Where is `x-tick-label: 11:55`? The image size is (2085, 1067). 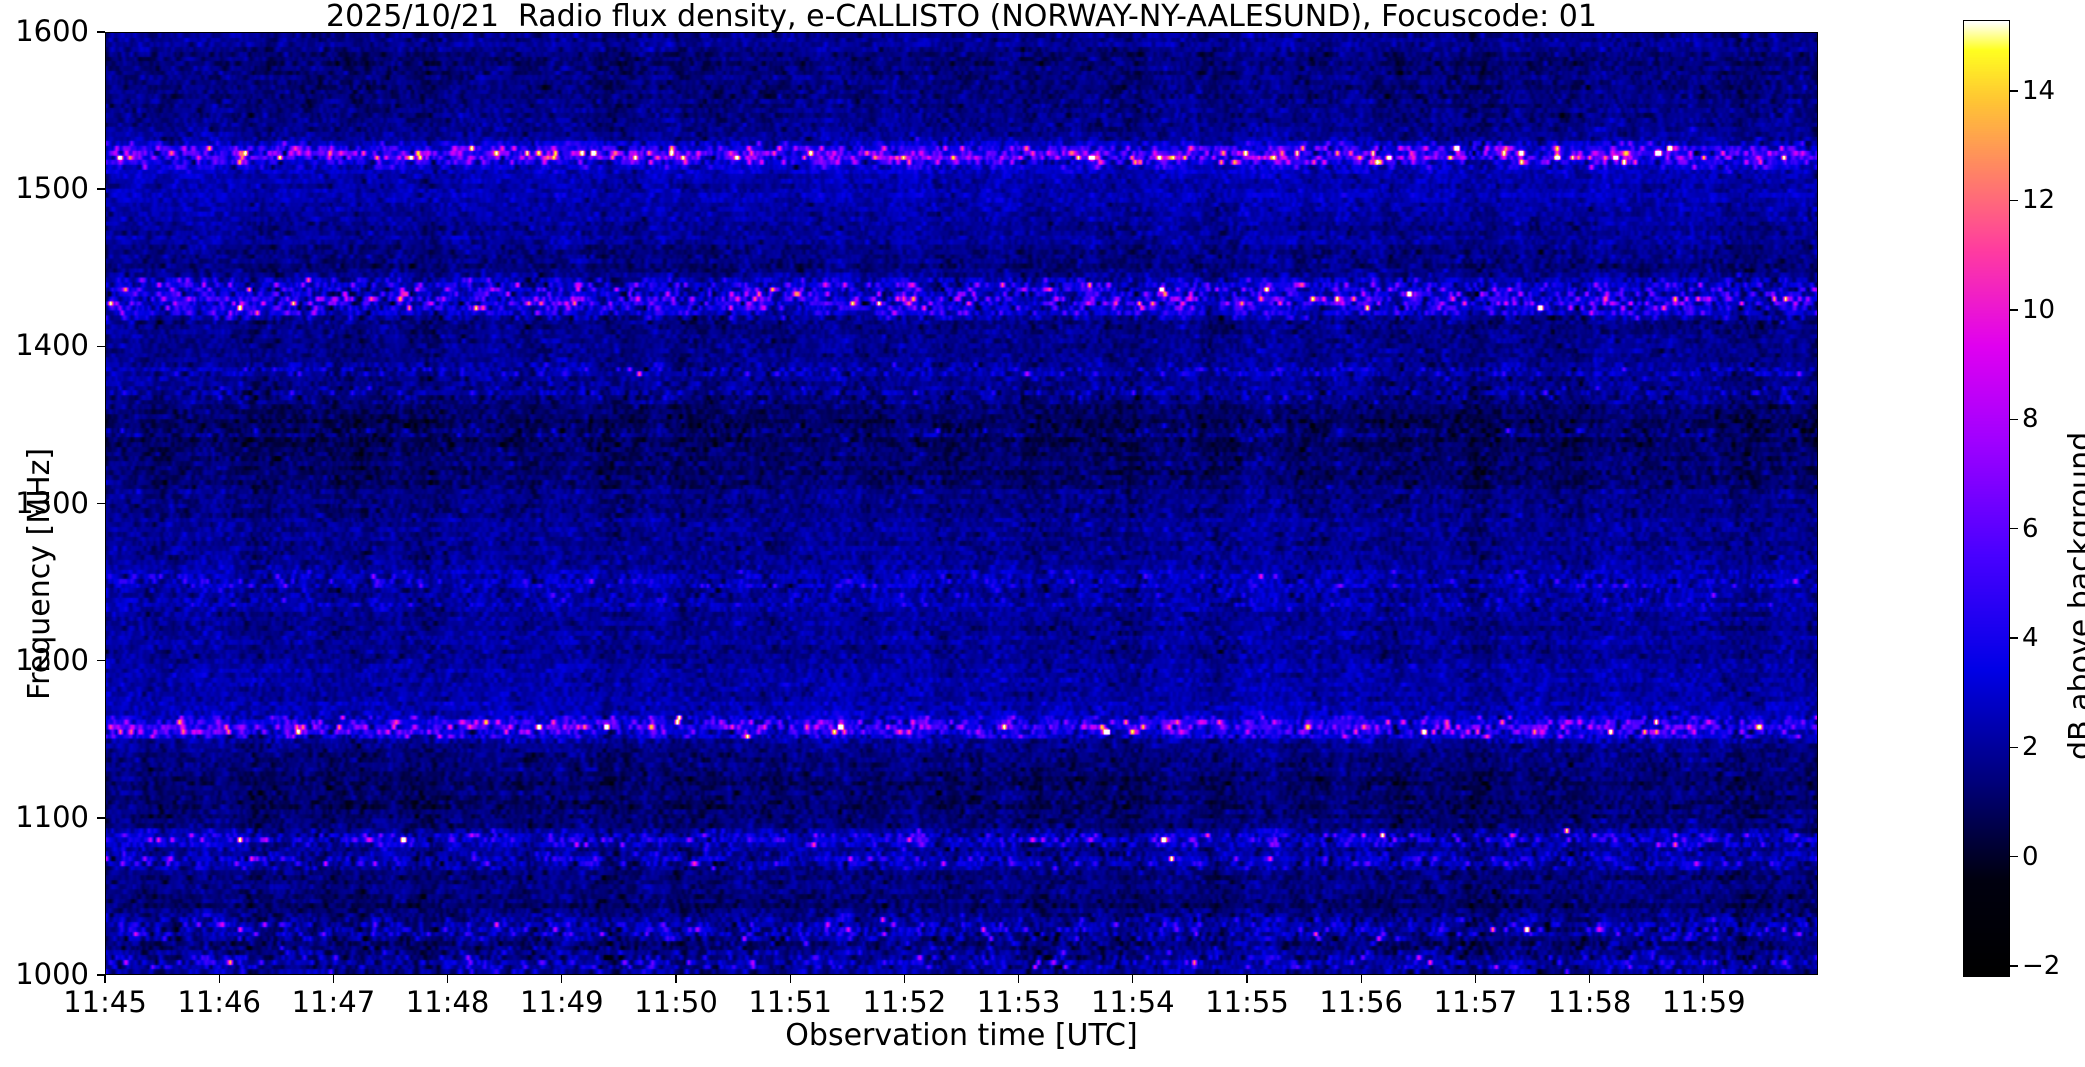
x-tick-label: 11:55 is located at coordinates (1247, 1002).